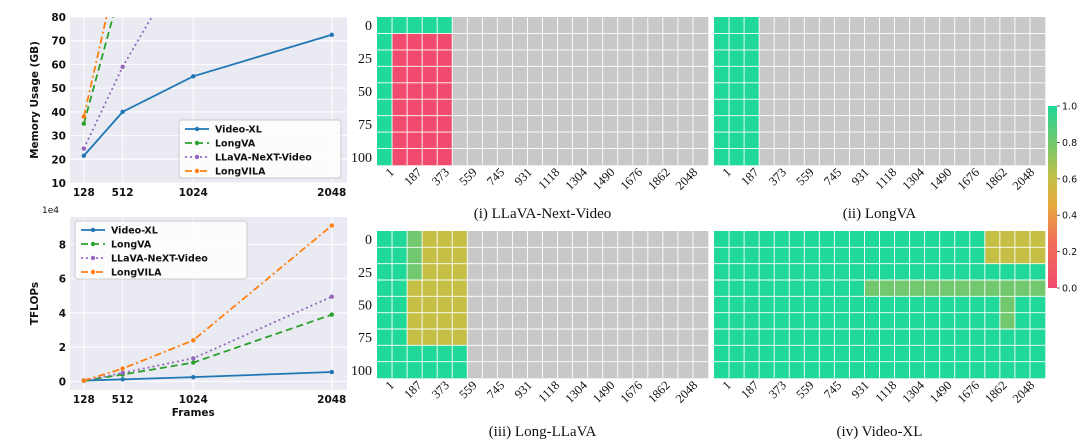 This screenshot has height=447, width=1087. Describe the element at coordinates (543, 432) in the screenshot. I see `subplot-caption: (iii) Long-LLaVA` at that location.